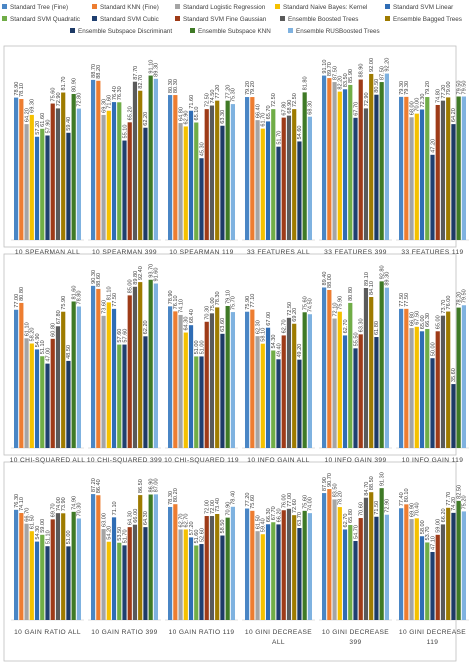  What do you see at coordinates (59, 317) in the screenshot?
I see `data-label: 67.80` at bounding box center [59, 317].